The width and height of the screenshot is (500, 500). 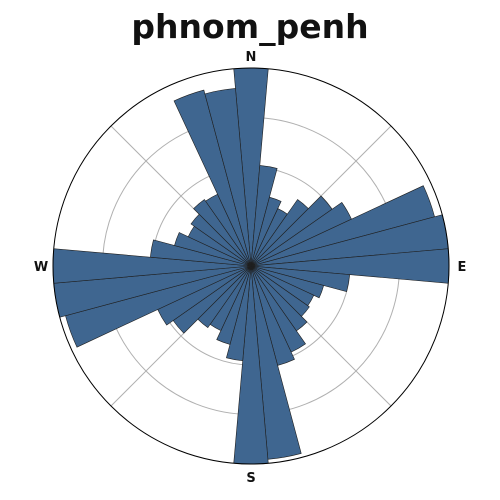 What do you see at coordinates (251, 57) in the screenshot?
I see `direction-label-n: N` at bounding box center [251, 57].